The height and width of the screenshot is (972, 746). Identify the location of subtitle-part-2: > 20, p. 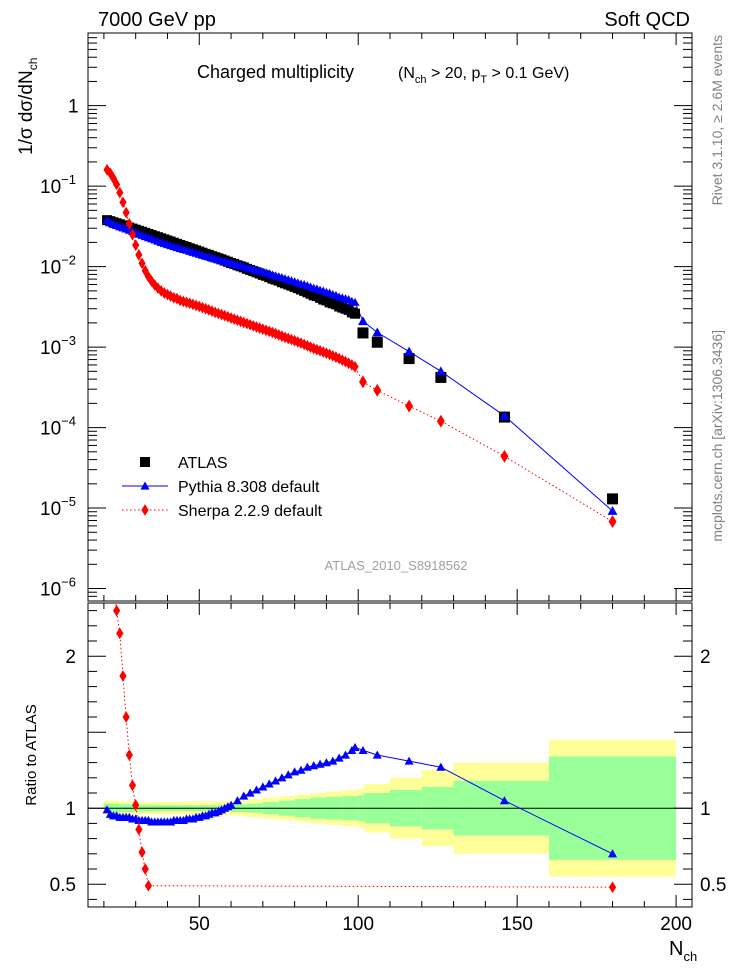
(454, 73).